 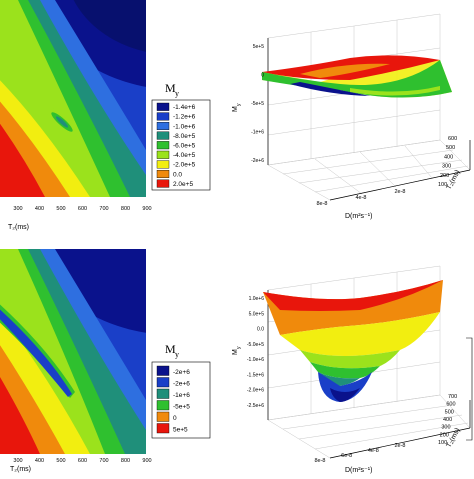 What do you see at coordinates (255, 360) in the screenshot?
I see `z-tick-label: -1.0e+6` at bounding box center [255, 360].